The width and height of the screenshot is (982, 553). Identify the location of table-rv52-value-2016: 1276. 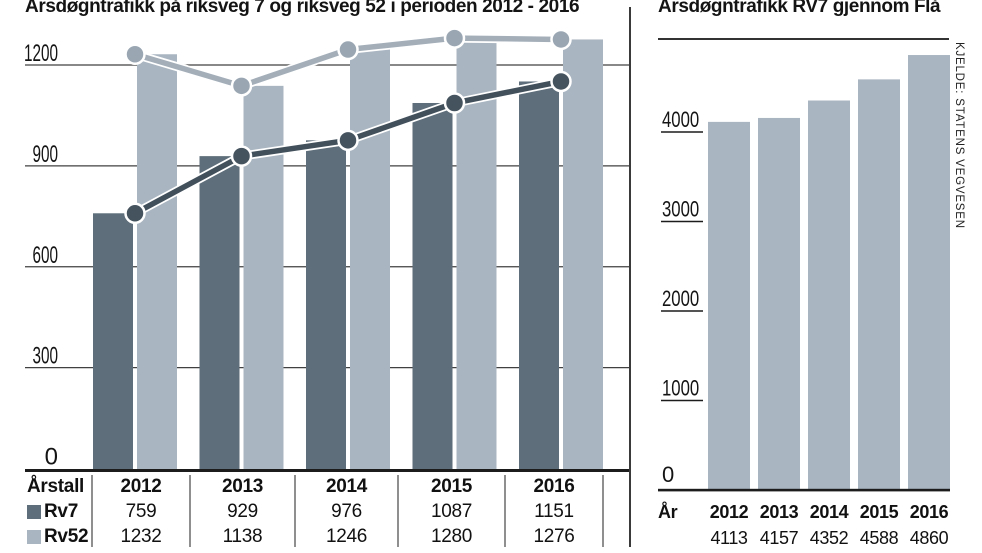
(554, 536).